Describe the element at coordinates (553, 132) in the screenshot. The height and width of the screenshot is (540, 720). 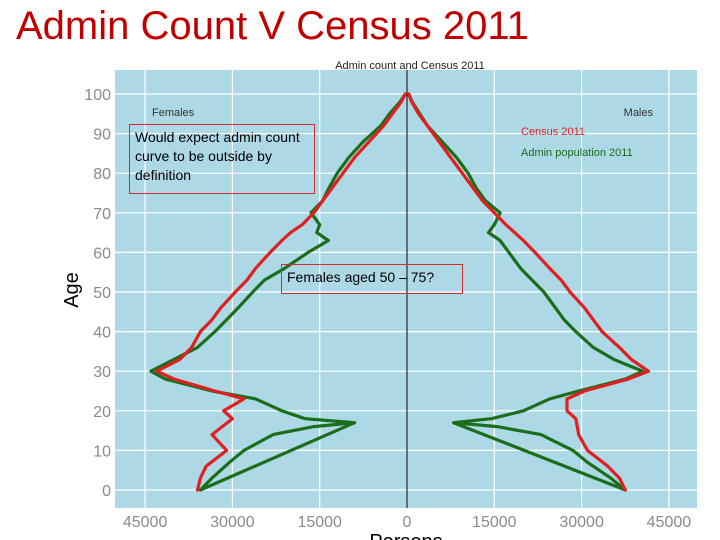
I see `legend-entry-census: Census 2011` at that location.